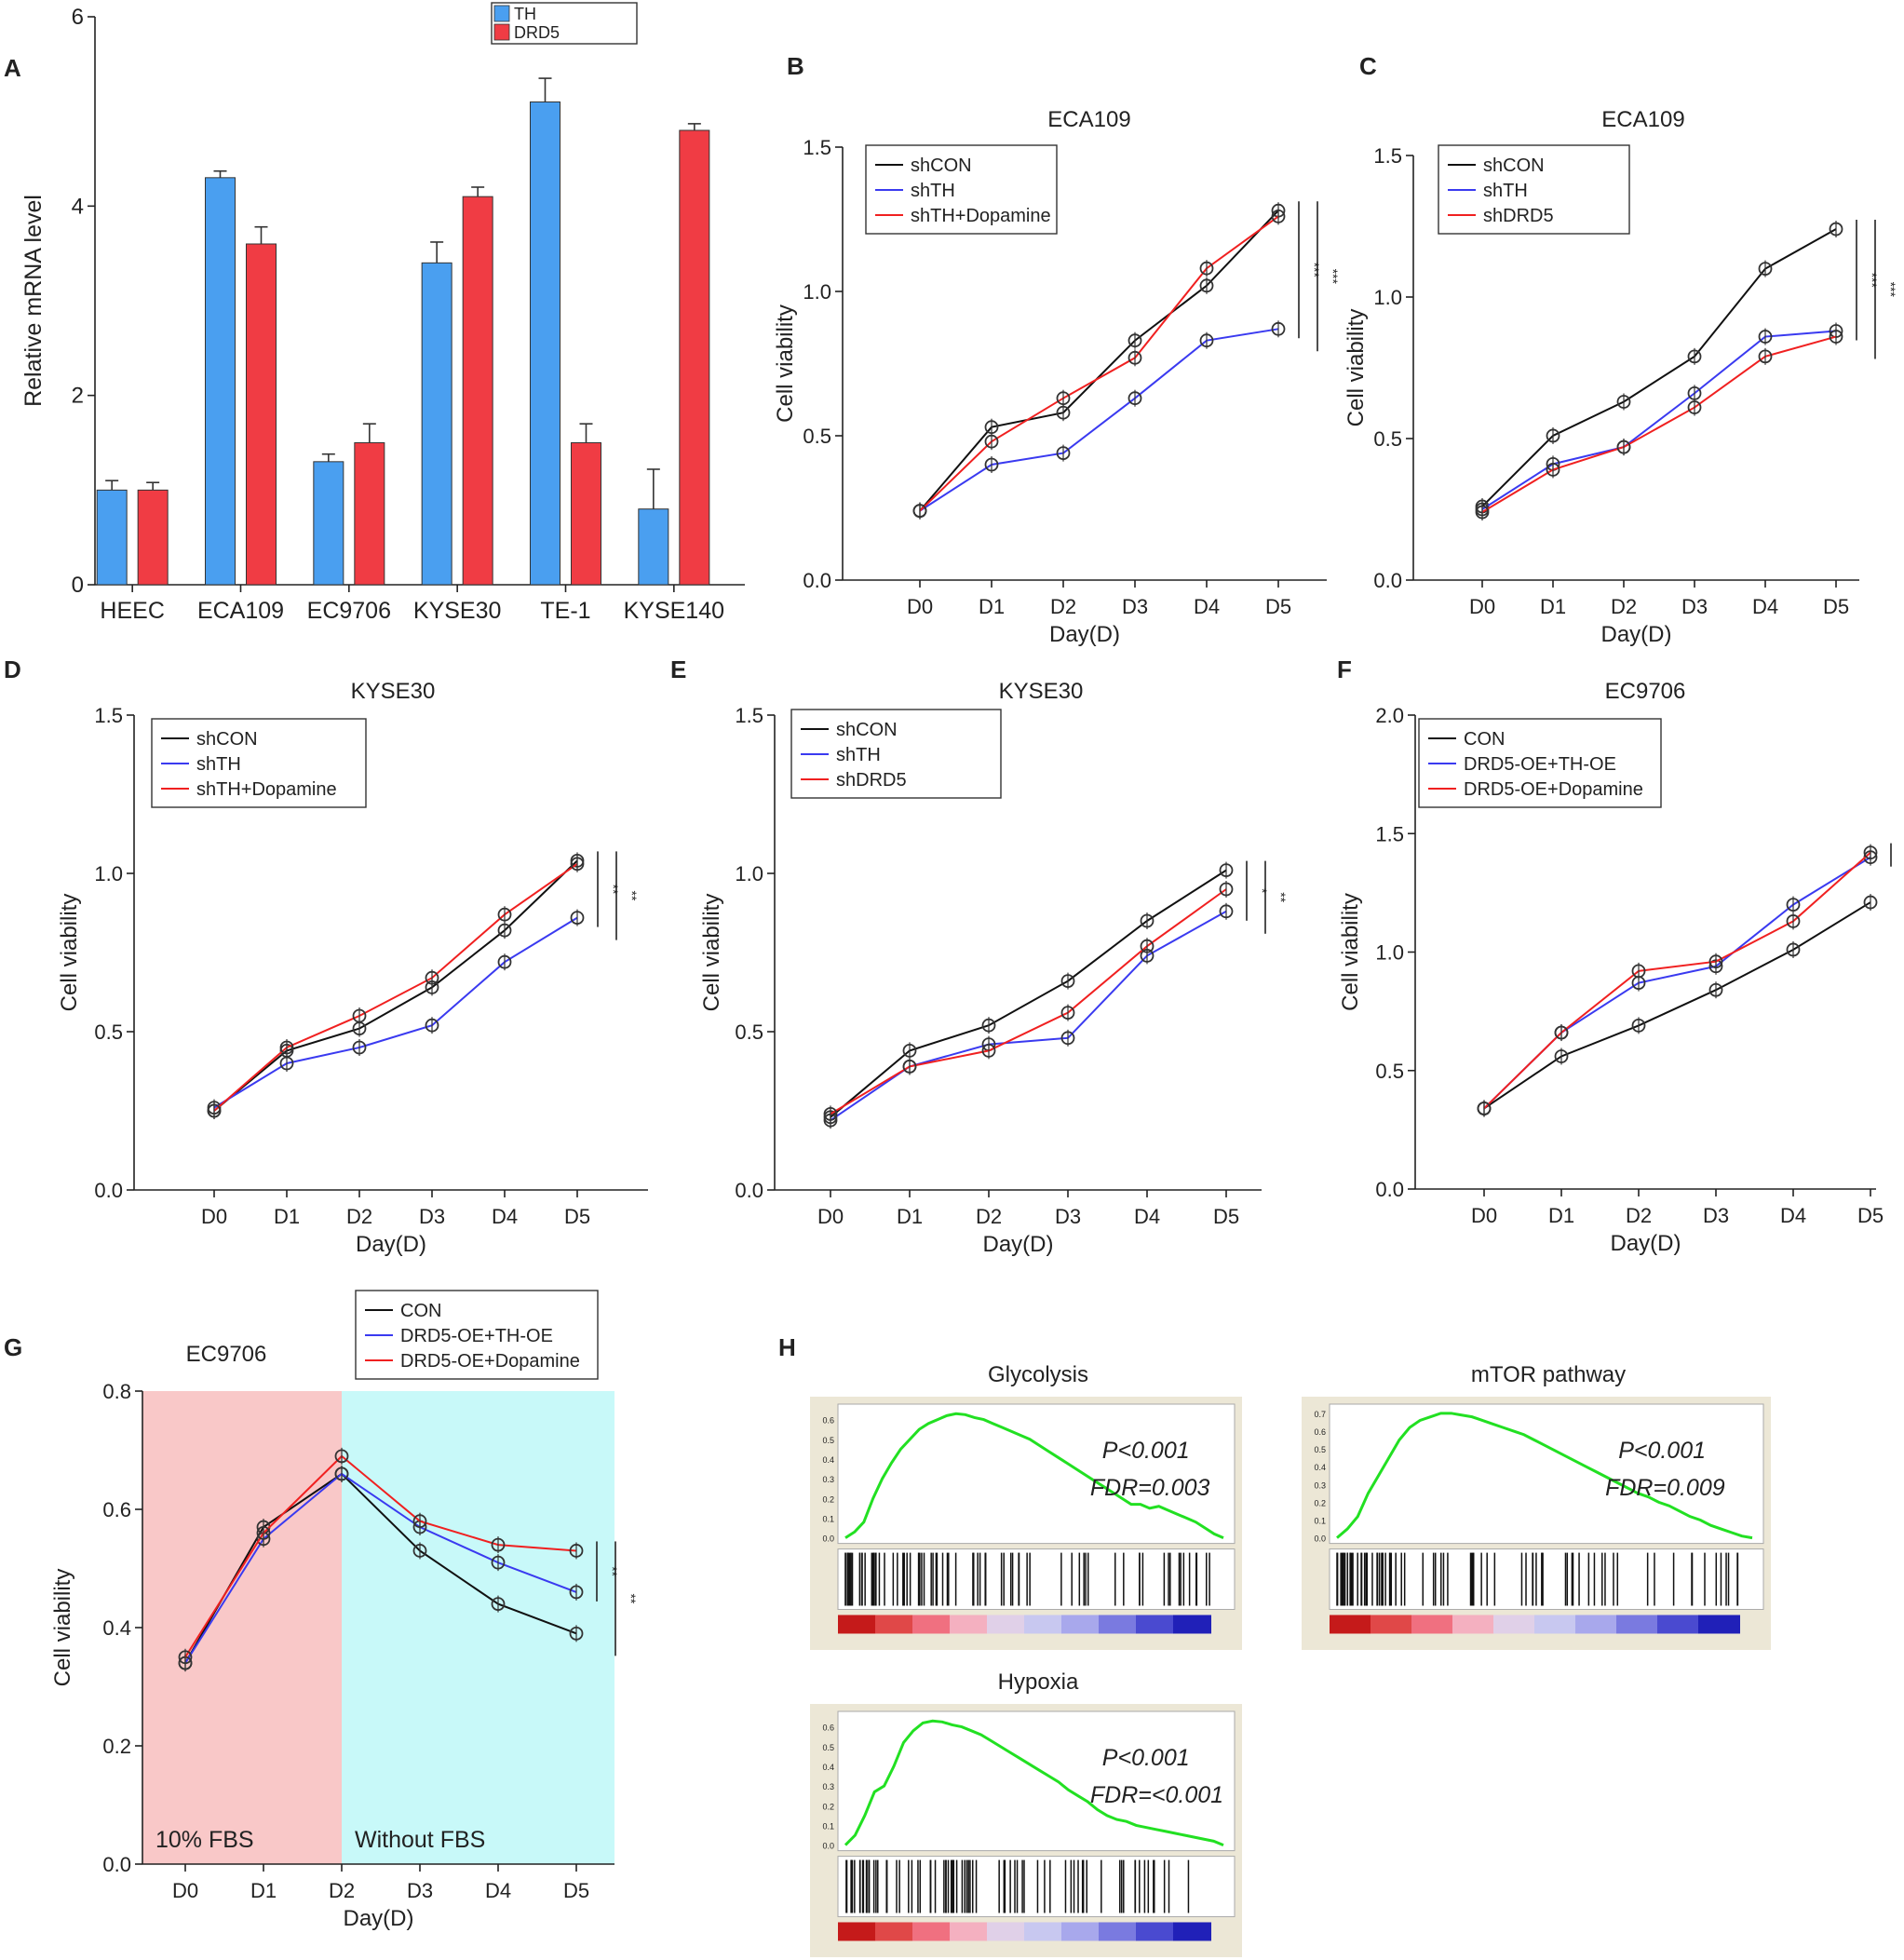 This screenshot has width=1904, height=1960. I want to click on data-point-shth-dopamine-d1, so click(286, 1048).